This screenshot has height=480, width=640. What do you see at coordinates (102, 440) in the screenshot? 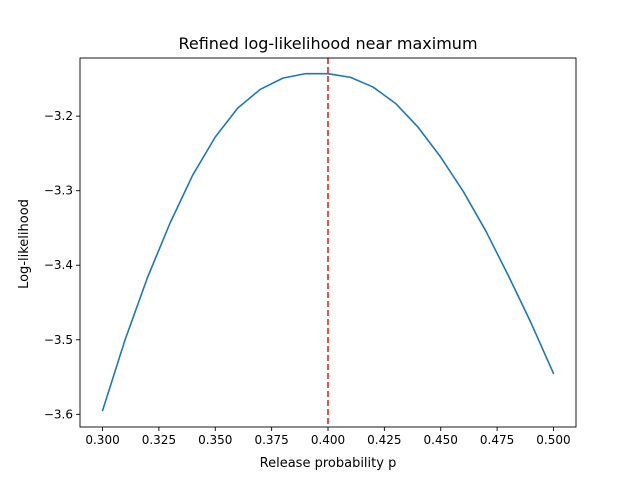
I see `x-tick-label: 0.300` at bounding box center [102, 440].